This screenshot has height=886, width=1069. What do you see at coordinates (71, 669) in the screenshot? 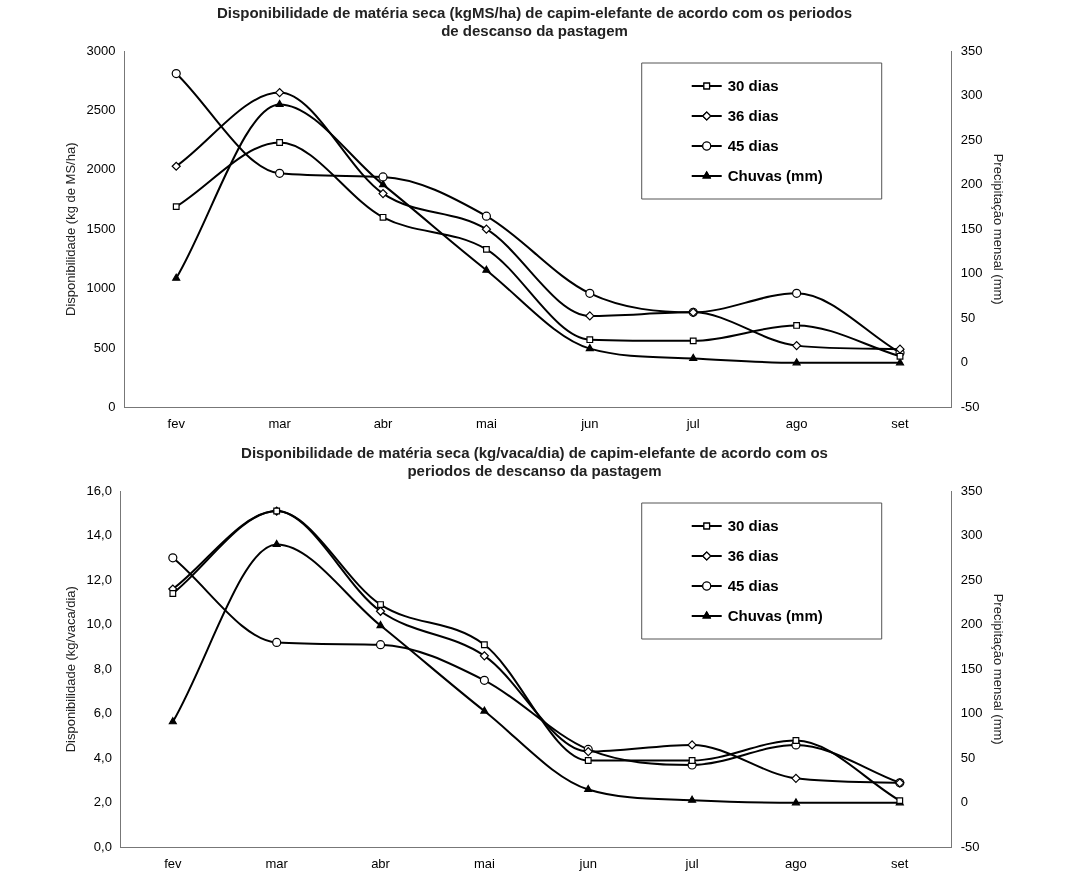
I see `y-axis-title: Disponibilidade (kg/vaca/dia)` at bounding box center [71, 669].